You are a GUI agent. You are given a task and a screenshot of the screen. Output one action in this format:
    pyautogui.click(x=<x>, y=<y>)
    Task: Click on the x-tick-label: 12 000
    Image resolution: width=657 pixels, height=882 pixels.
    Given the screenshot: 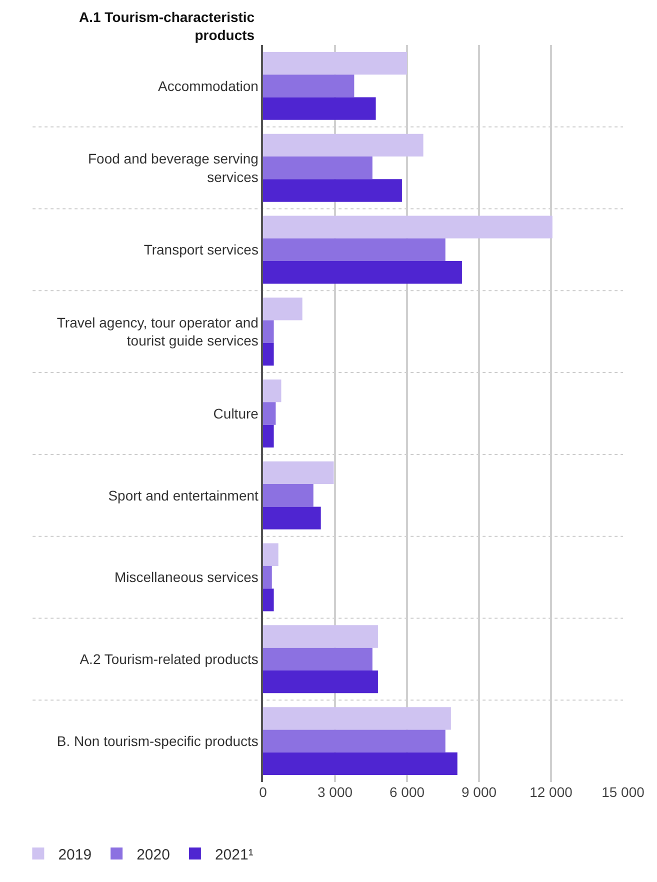 What is the action you would take?
    pyautogui.click(x=551, y=792)
    